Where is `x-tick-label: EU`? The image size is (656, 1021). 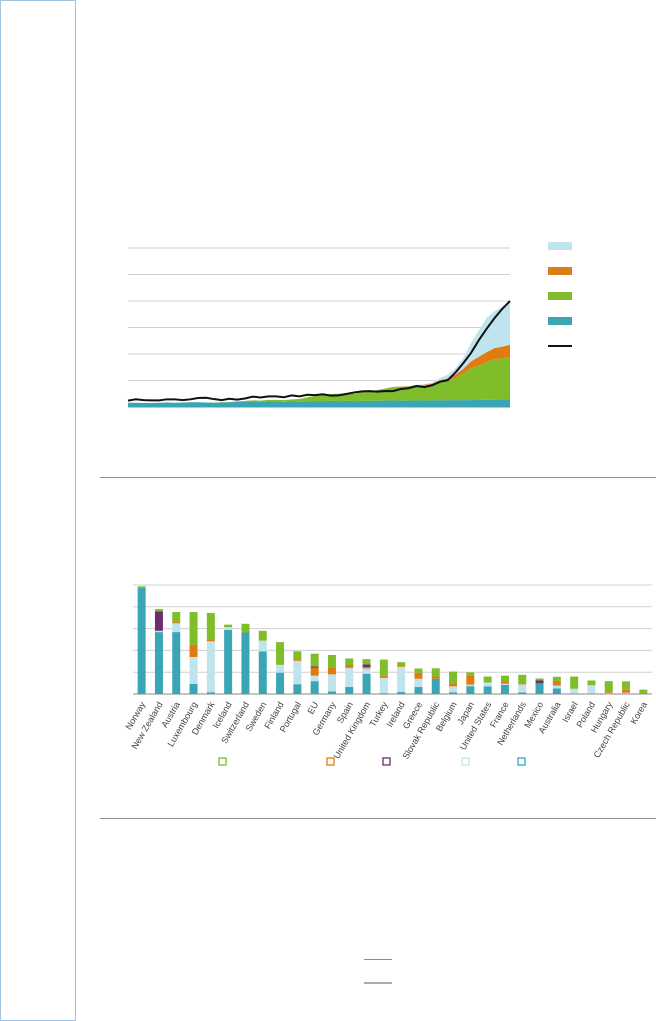
x-tick-label: EU is located at coordinates (312, 708).